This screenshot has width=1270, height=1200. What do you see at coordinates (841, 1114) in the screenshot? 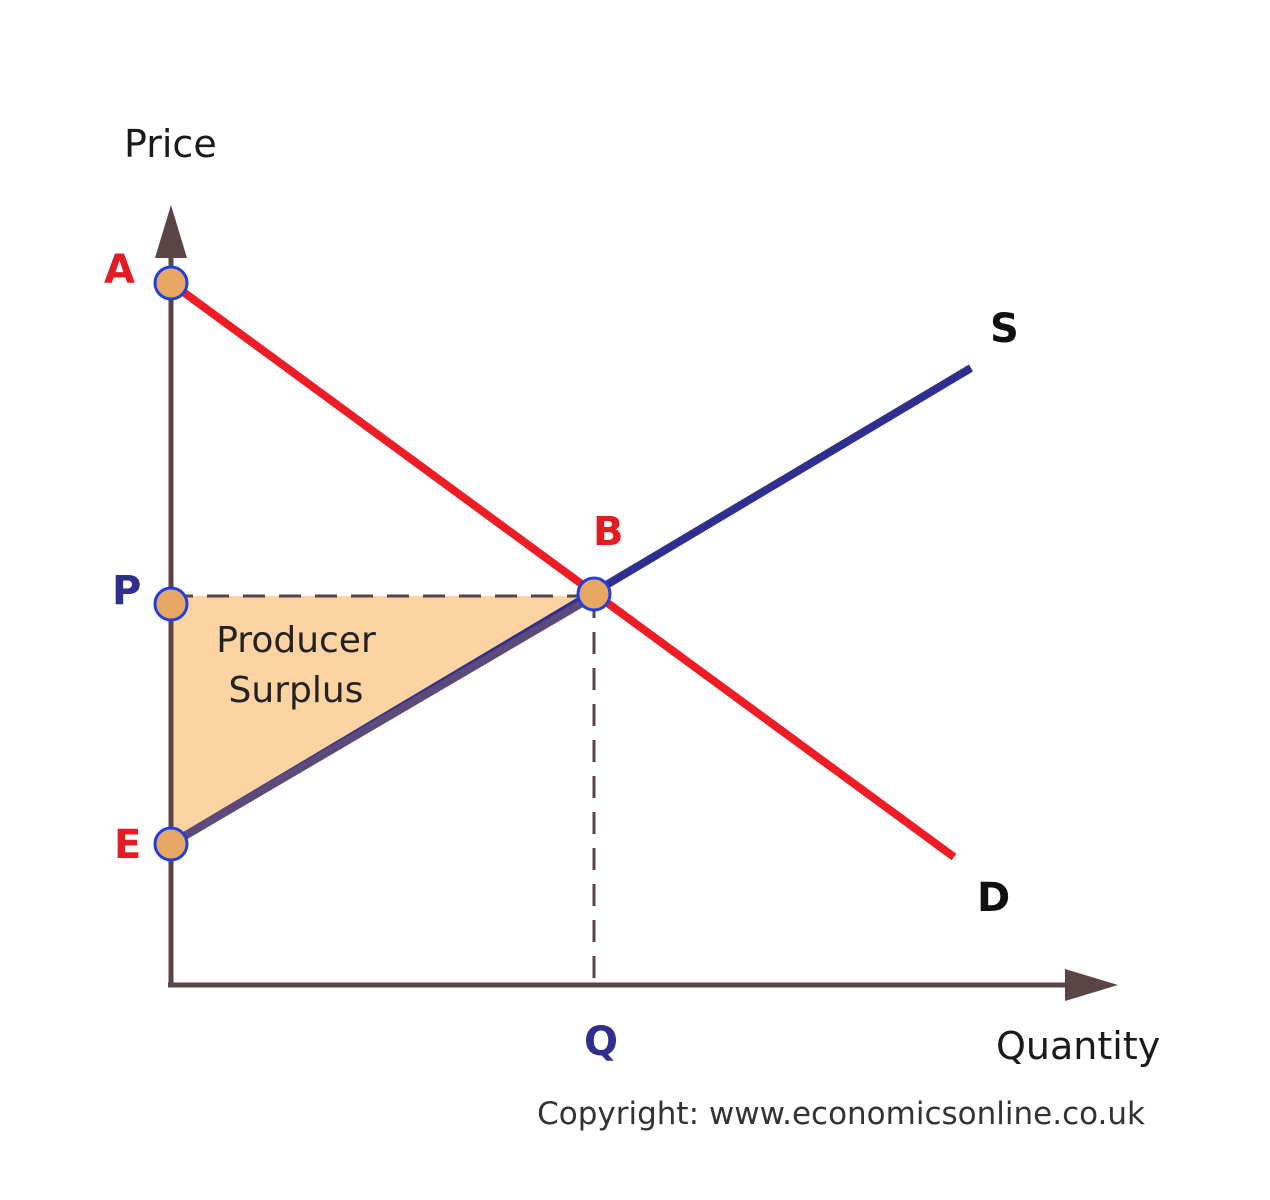
I see `copyright-notice: Copyright: www.economicsonline.co.uk` at bounding box center [841, 1114].